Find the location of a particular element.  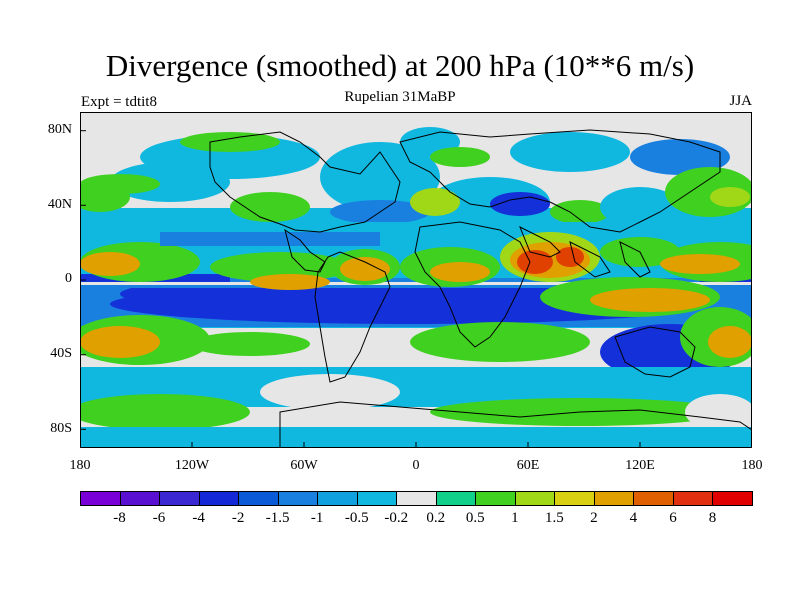

colorbar-label: 0.2 is located at coordinates (436, 518).